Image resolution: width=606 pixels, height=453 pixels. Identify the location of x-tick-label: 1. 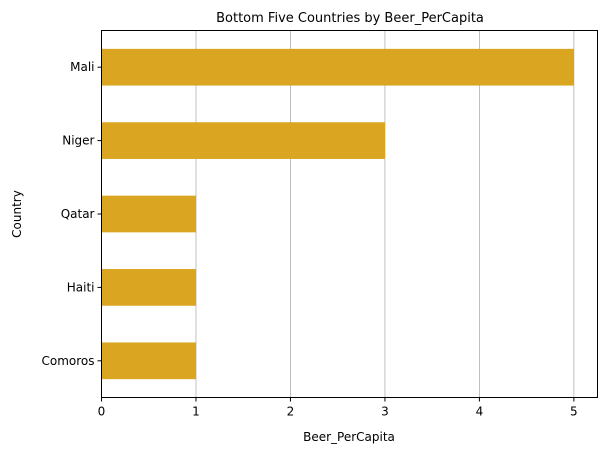
(196, 412).